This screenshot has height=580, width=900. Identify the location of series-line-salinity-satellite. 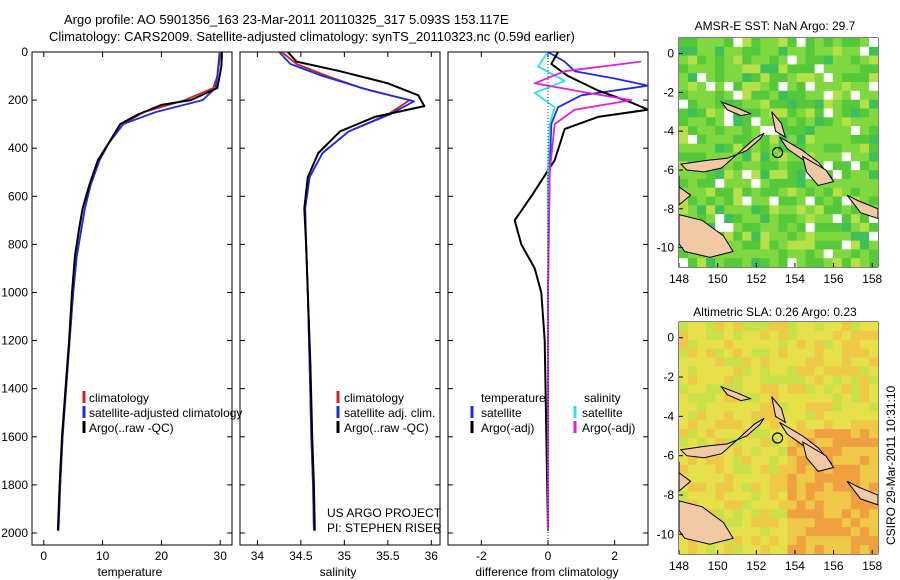
(549, 291).